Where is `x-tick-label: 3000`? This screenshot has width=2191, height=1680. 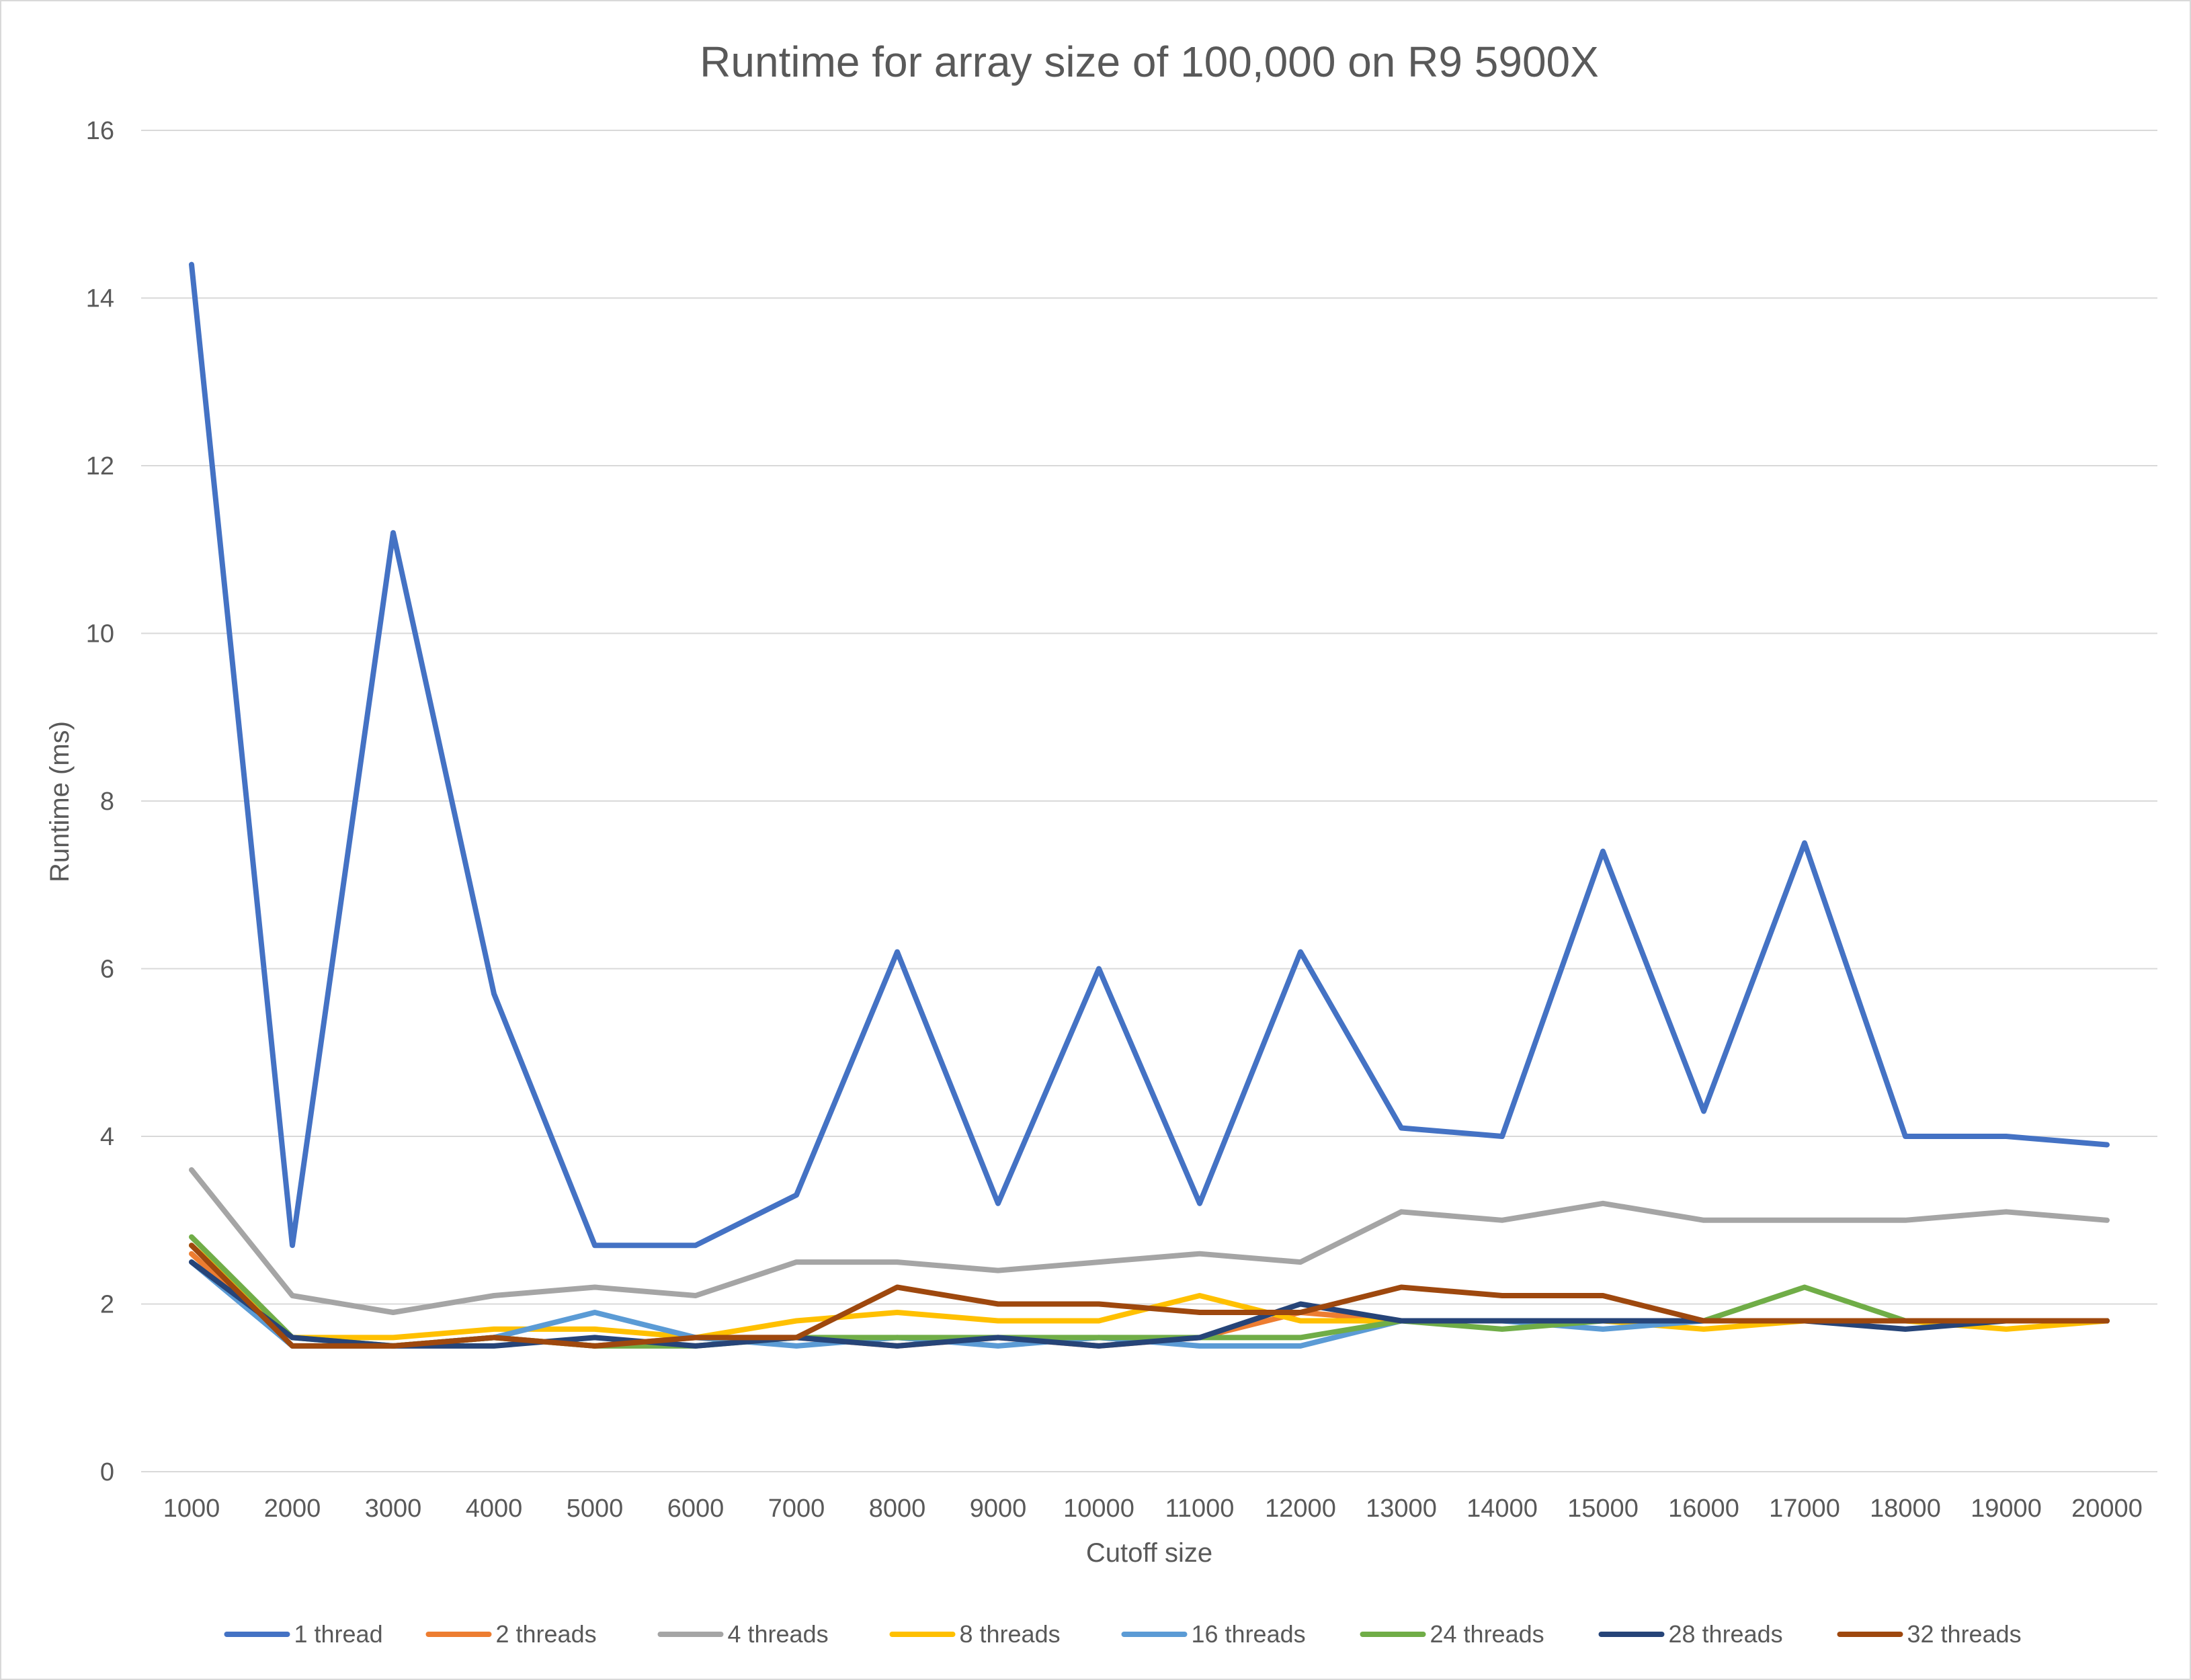
x-tick-label: 3000 is located at coordinates (393, 1509).